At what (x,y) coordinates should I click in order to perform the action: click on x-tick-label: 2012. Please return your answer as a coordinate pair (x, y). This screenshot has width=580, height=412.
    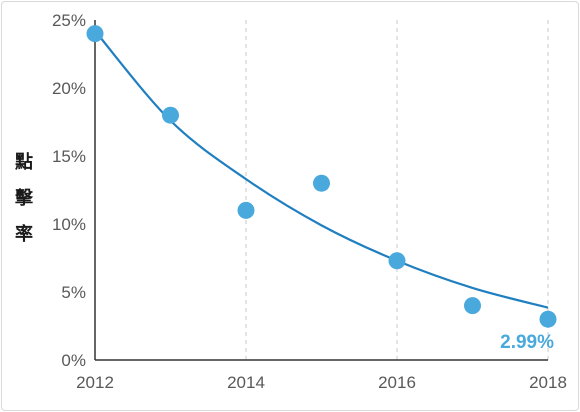
    Looking at the image, I should click on (95, 382).